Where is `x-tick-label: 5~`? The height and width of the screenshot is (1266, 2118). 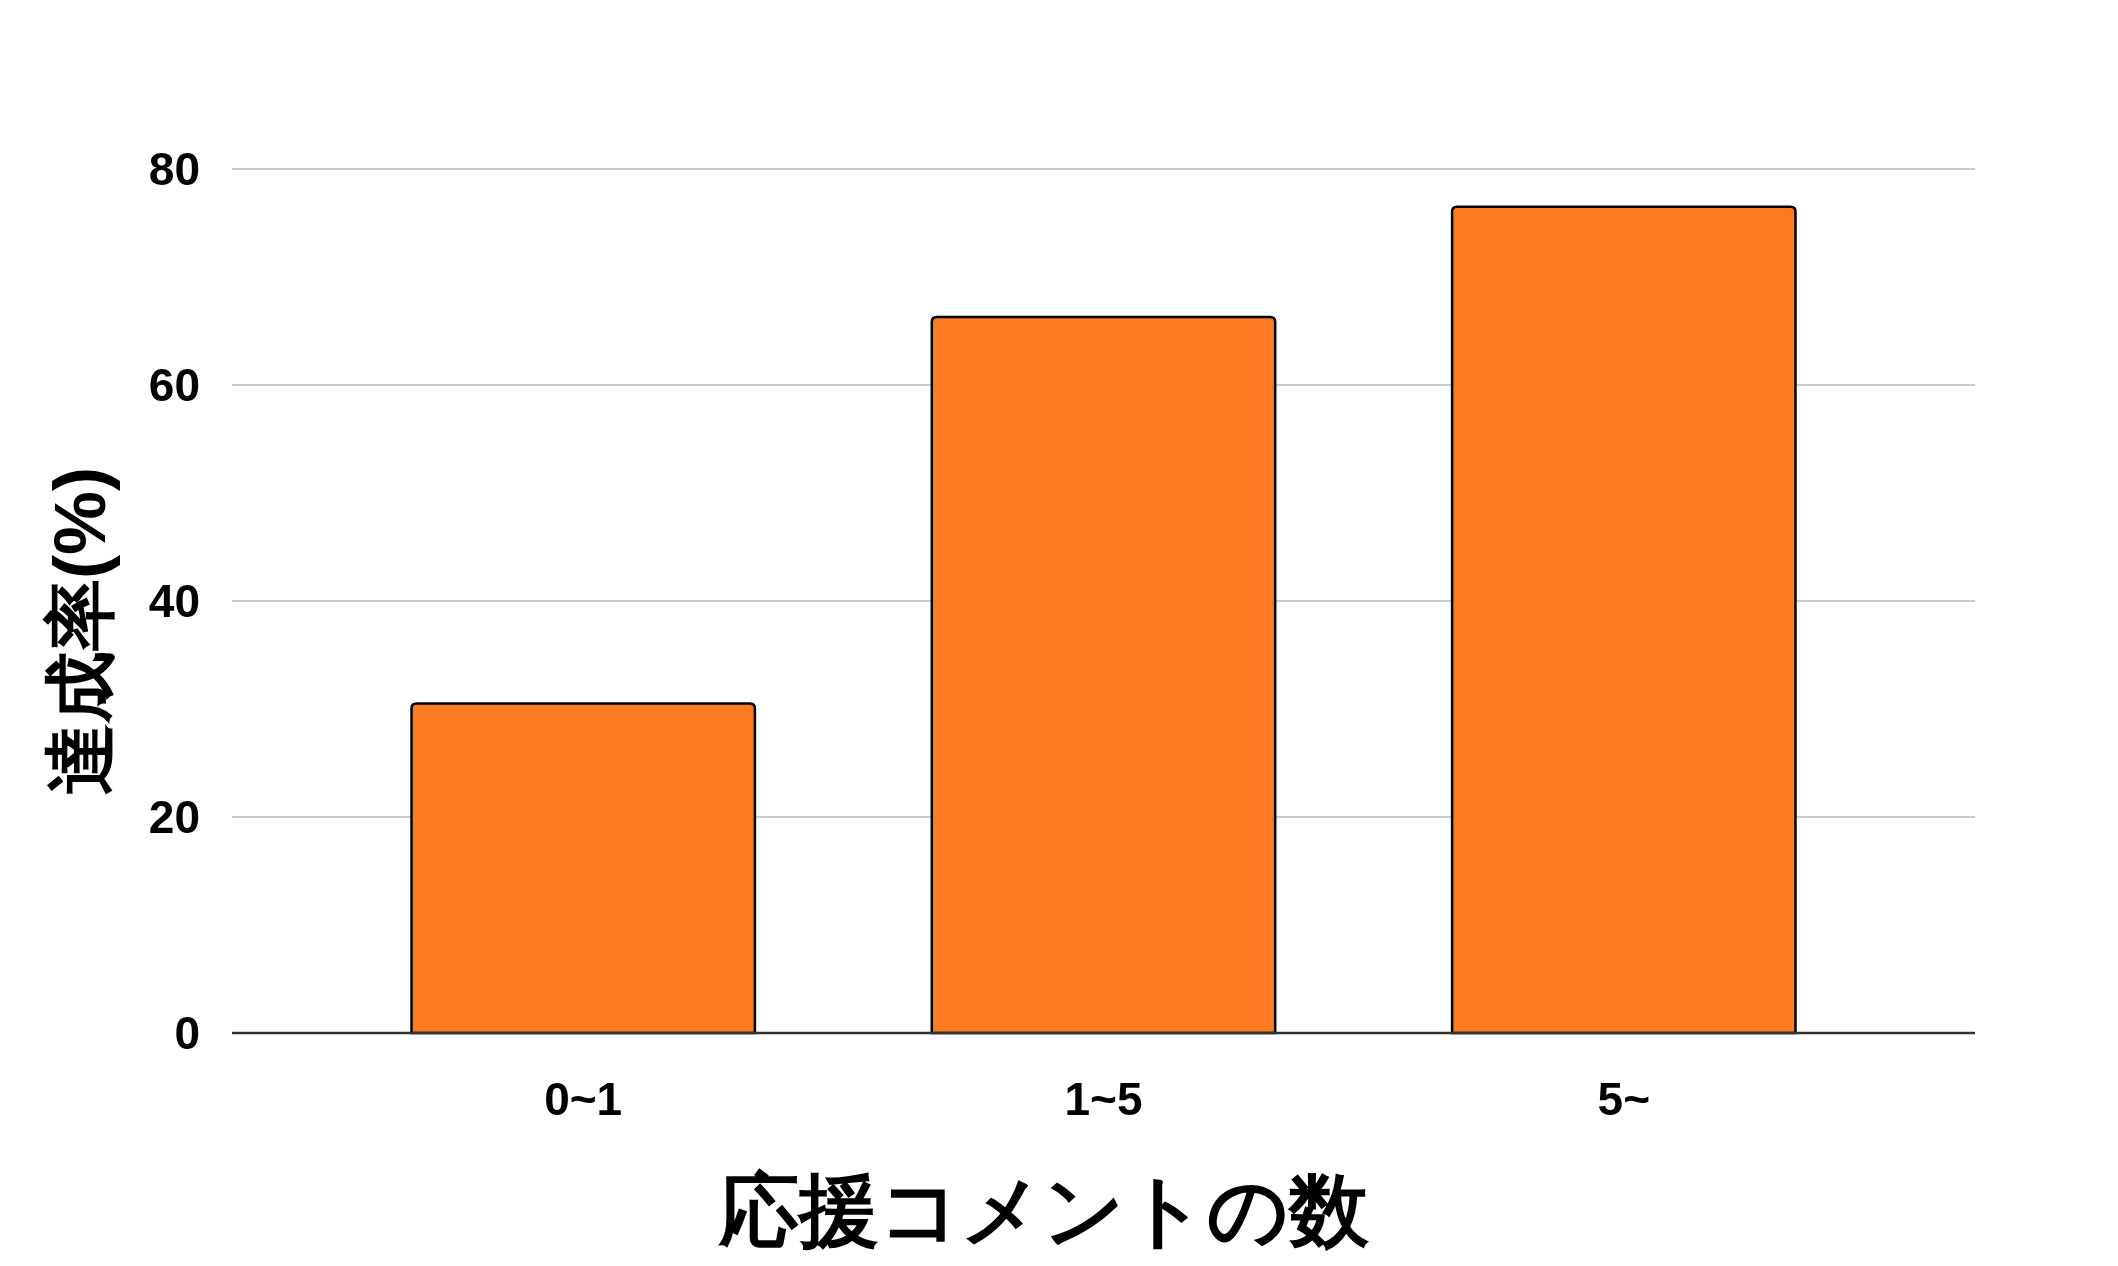 x-tick-label: 5~ is located at coordinates (1624, 1099).